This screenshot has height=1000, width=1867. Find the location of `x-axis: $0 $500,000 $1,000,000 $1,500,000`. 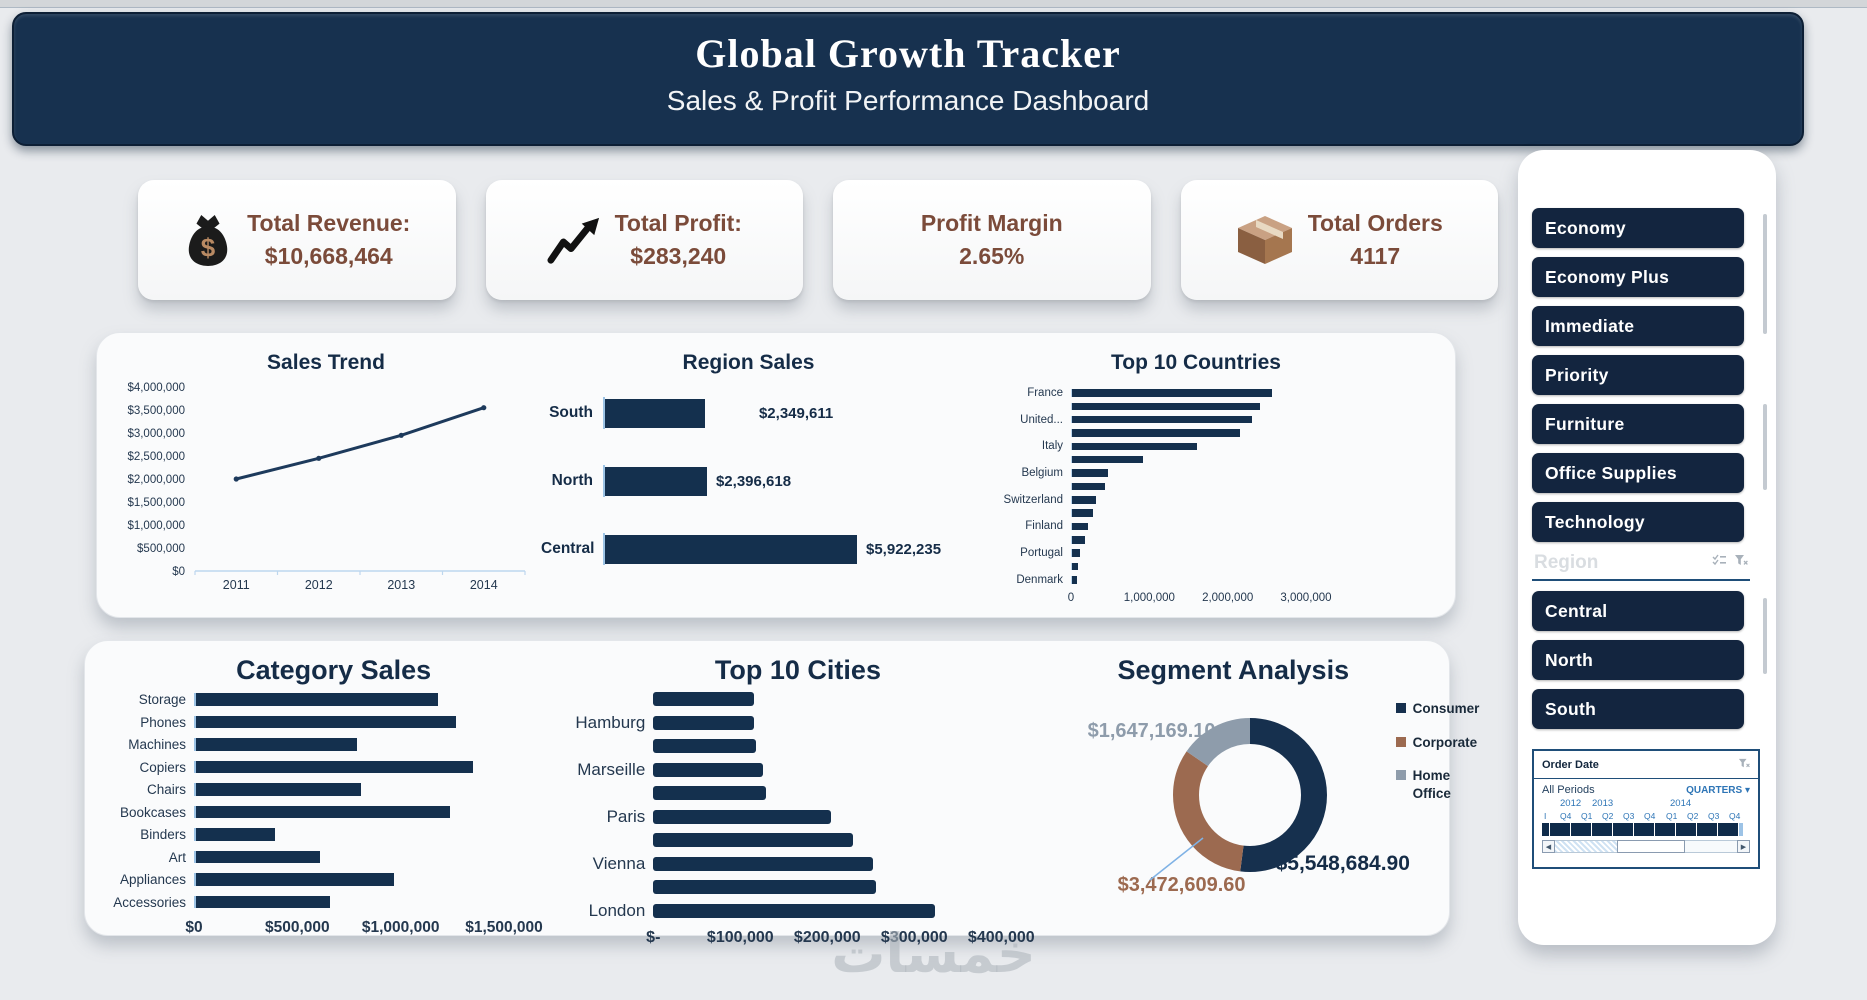

x-axis: $0 $500,000 $1,000,000 $1,500,000 is located at coordinates (376, 928).